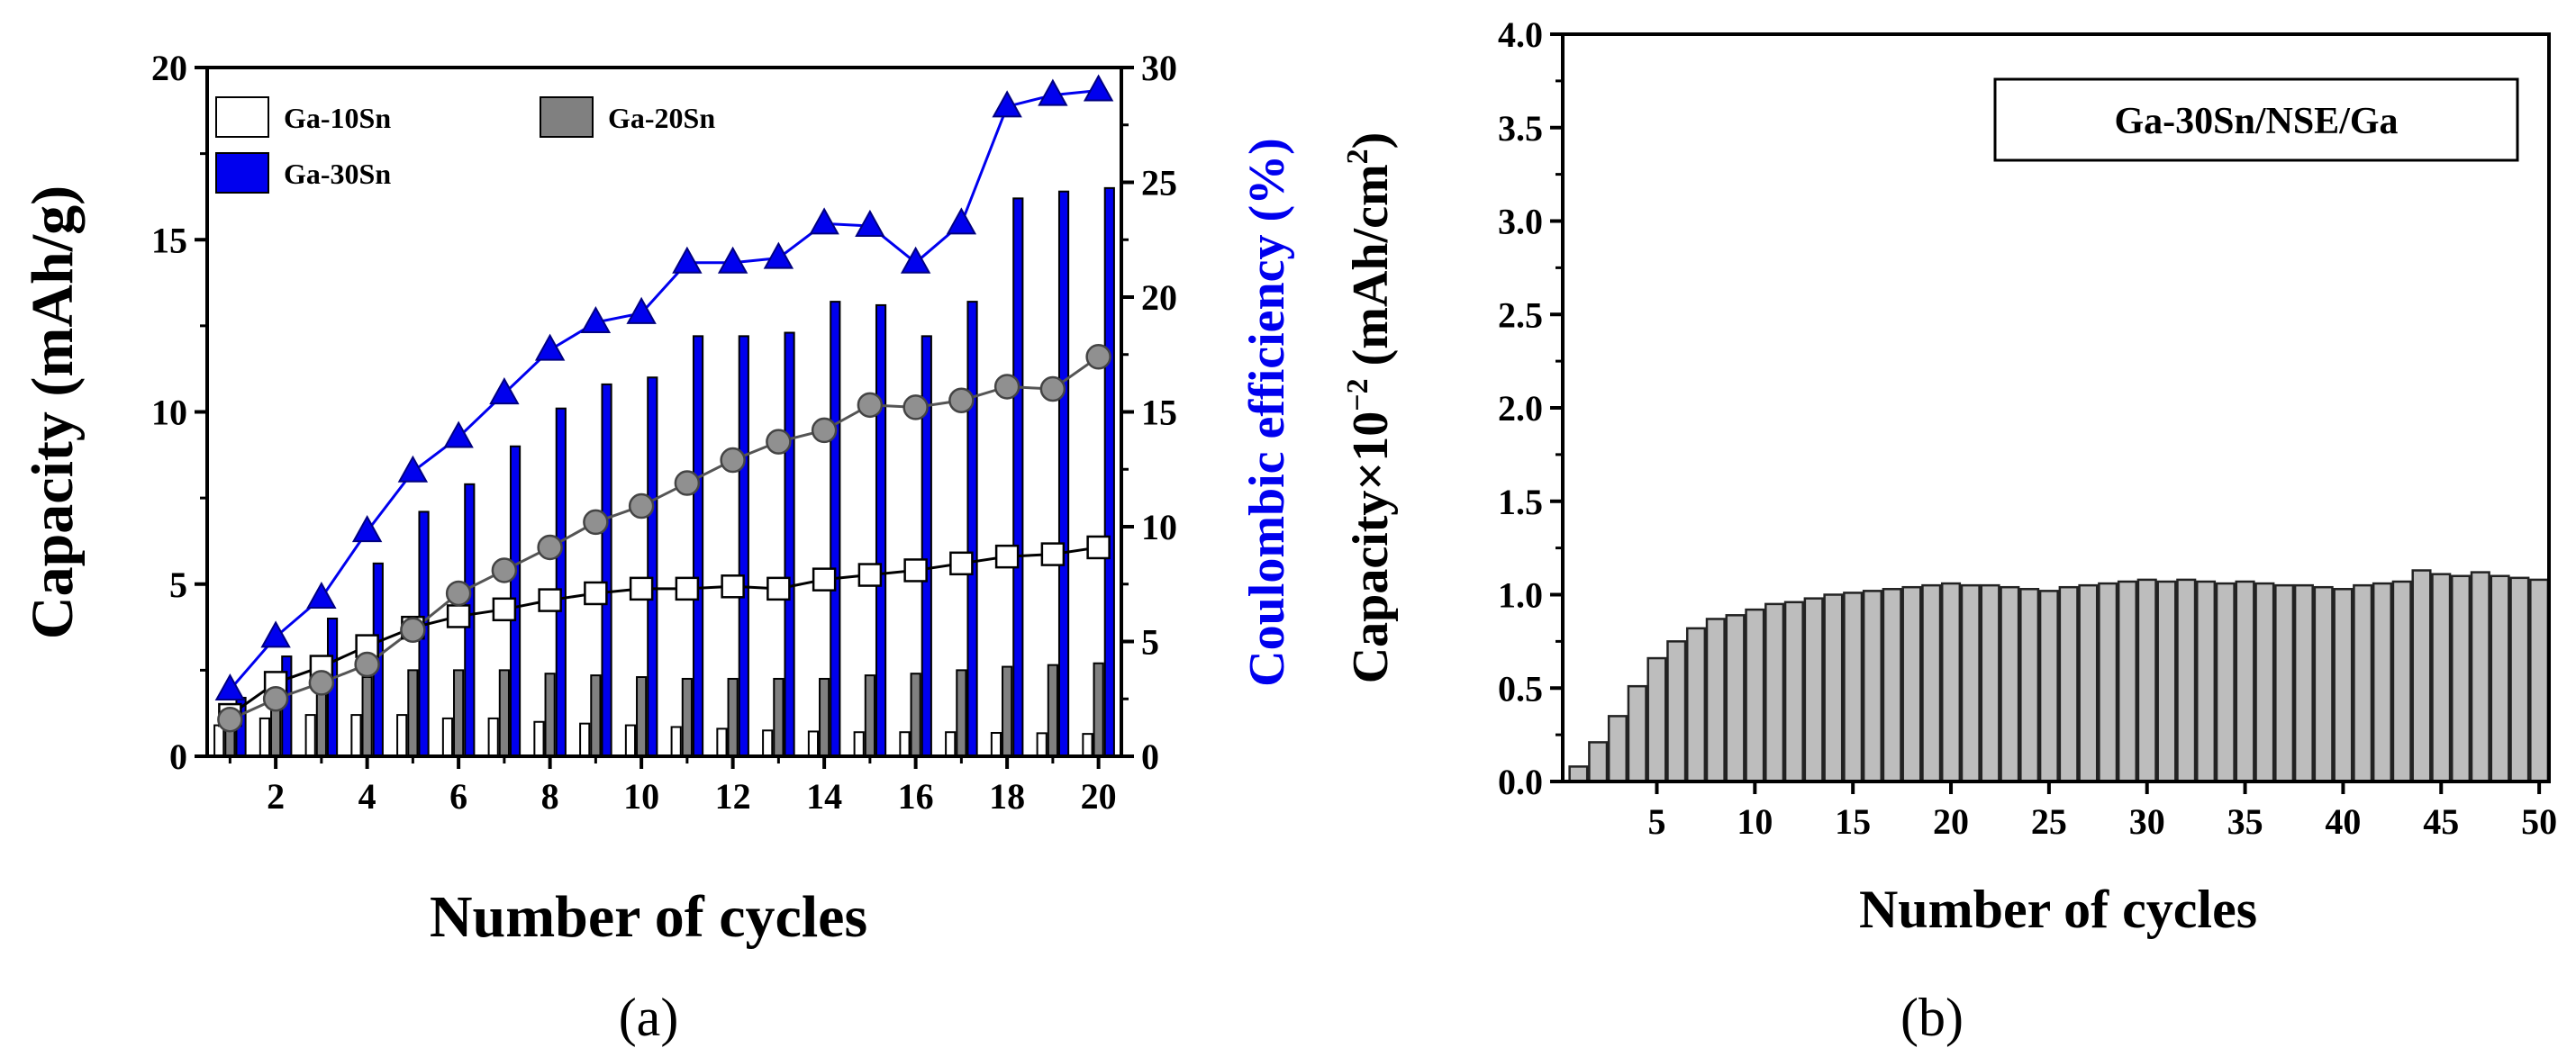 The height and width of the screenshot is (1057, 2576). I want to click on y-tick-label-b: 3.0, so click(1520, 222).